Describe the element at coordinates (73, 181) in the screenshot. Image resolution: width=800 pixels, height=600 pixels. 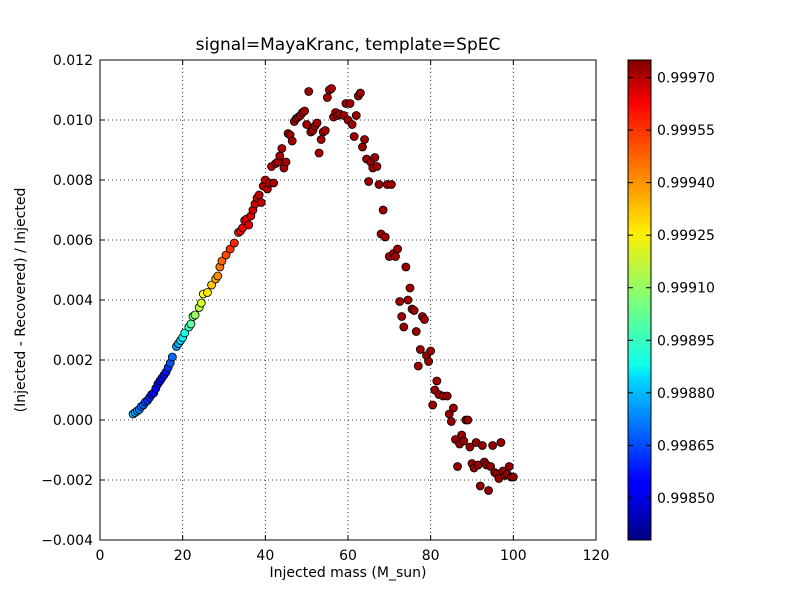
I see `y-tick-label: 0.008` at that location.